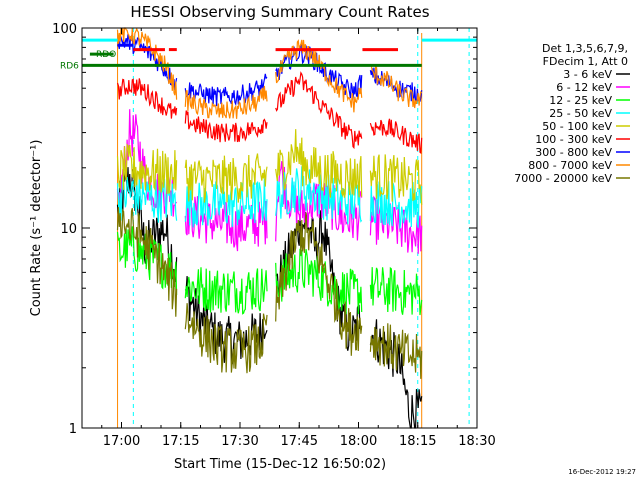 This screenshot has height=480, width=640. I want to click on legend-entry-4: 50 - 100 keV, so click(577, 126).